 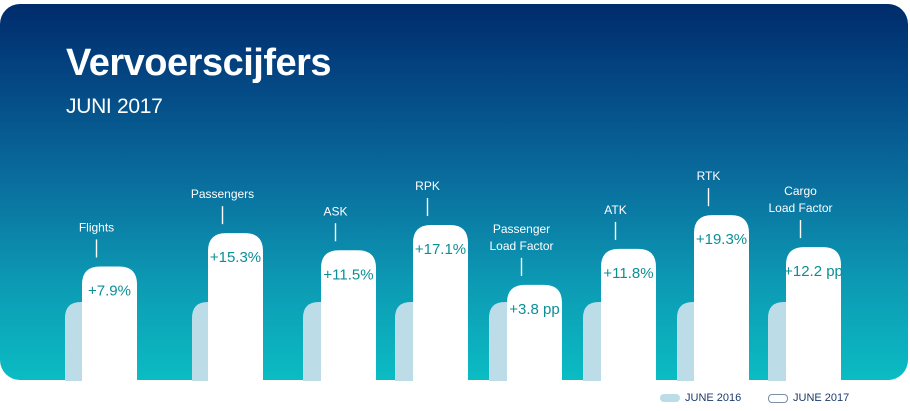 What do you see at coordinates (440, 249) in the screenshot?
I see `value-label-rpk: +17.1%` at bounding box center [440, 249].